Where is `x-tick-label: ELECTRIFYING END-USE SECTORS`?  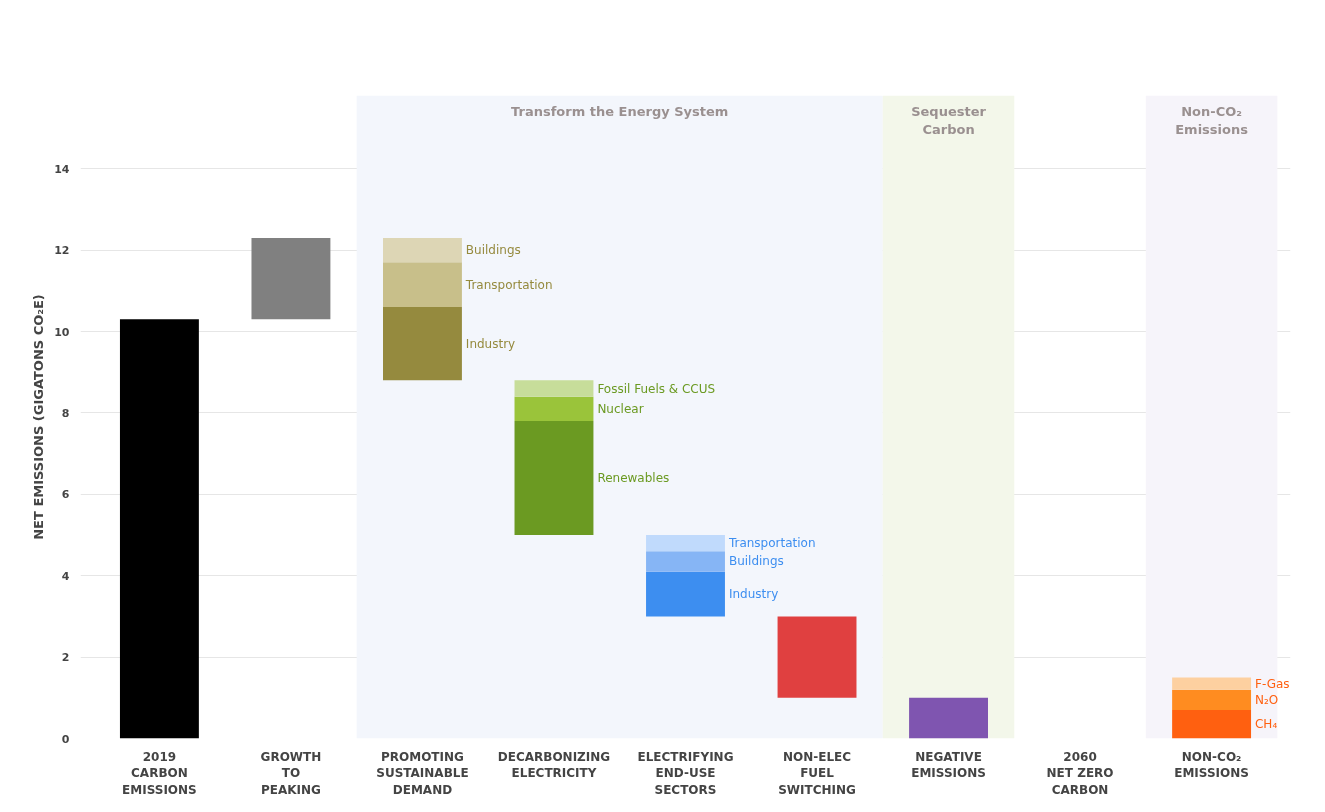 x-tick-label: ELECTRIFYING END-USE SECTORS is located at coordinates (685, 773).